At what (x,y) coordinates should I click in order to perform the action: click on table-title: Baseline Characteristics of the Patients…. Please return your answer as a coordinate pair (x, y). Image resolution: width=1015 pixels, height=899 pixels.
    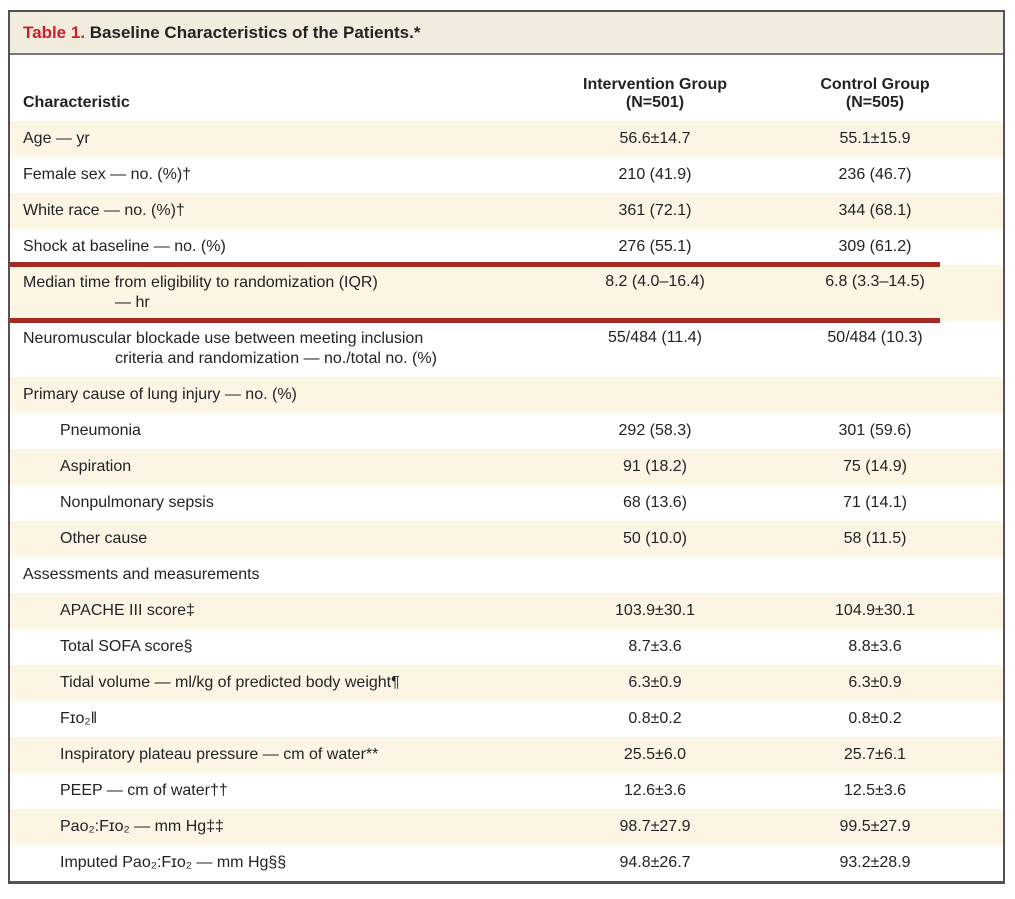
    Looking at the image, I should click on (255, 32).